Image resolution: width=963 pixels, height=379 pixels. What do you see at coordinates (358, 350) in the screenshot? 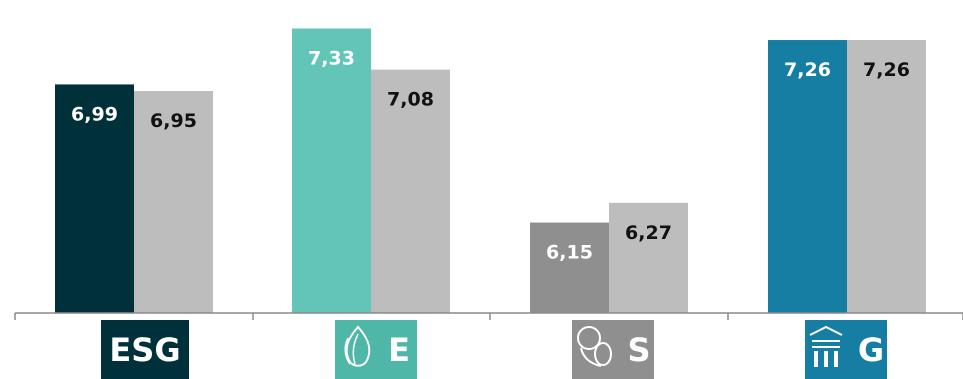
I see `leaf-icon` at bounding box center [358, 350].